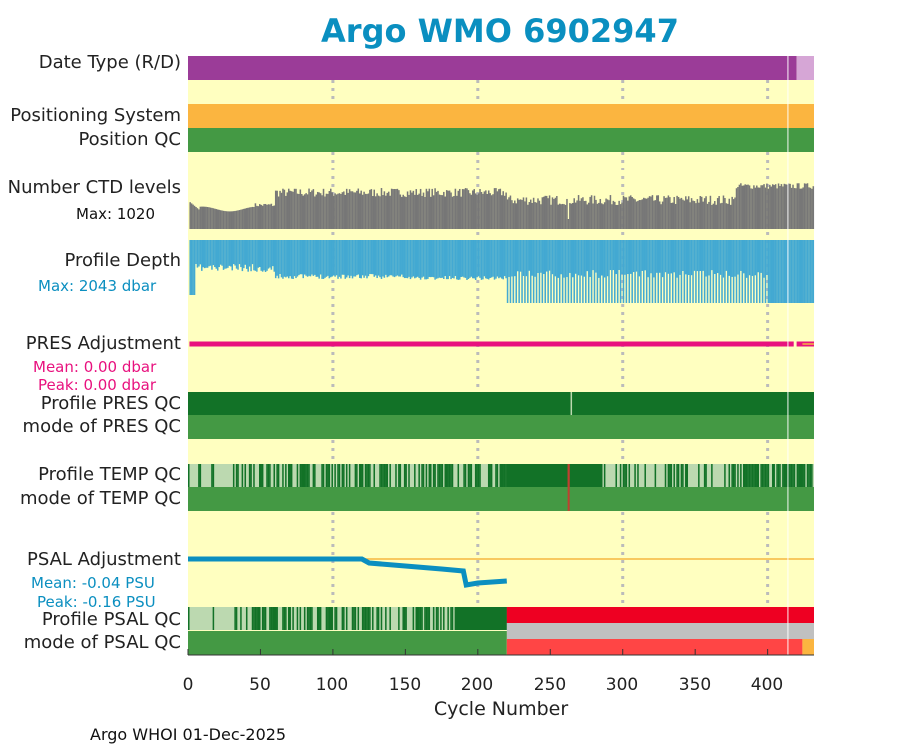 This screenshot has width=900, height=750. Describe the element at coordinates (260, 685) in the screenshot. I see `x-tick-50: 50` at that location.